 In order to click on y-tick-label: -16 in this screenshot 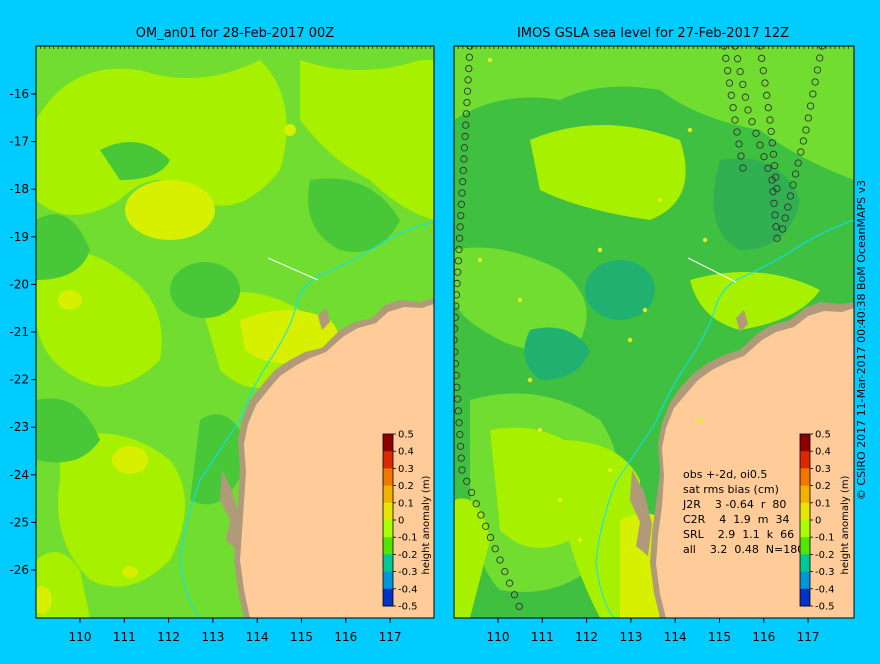, I will do `click(19, 94)`.